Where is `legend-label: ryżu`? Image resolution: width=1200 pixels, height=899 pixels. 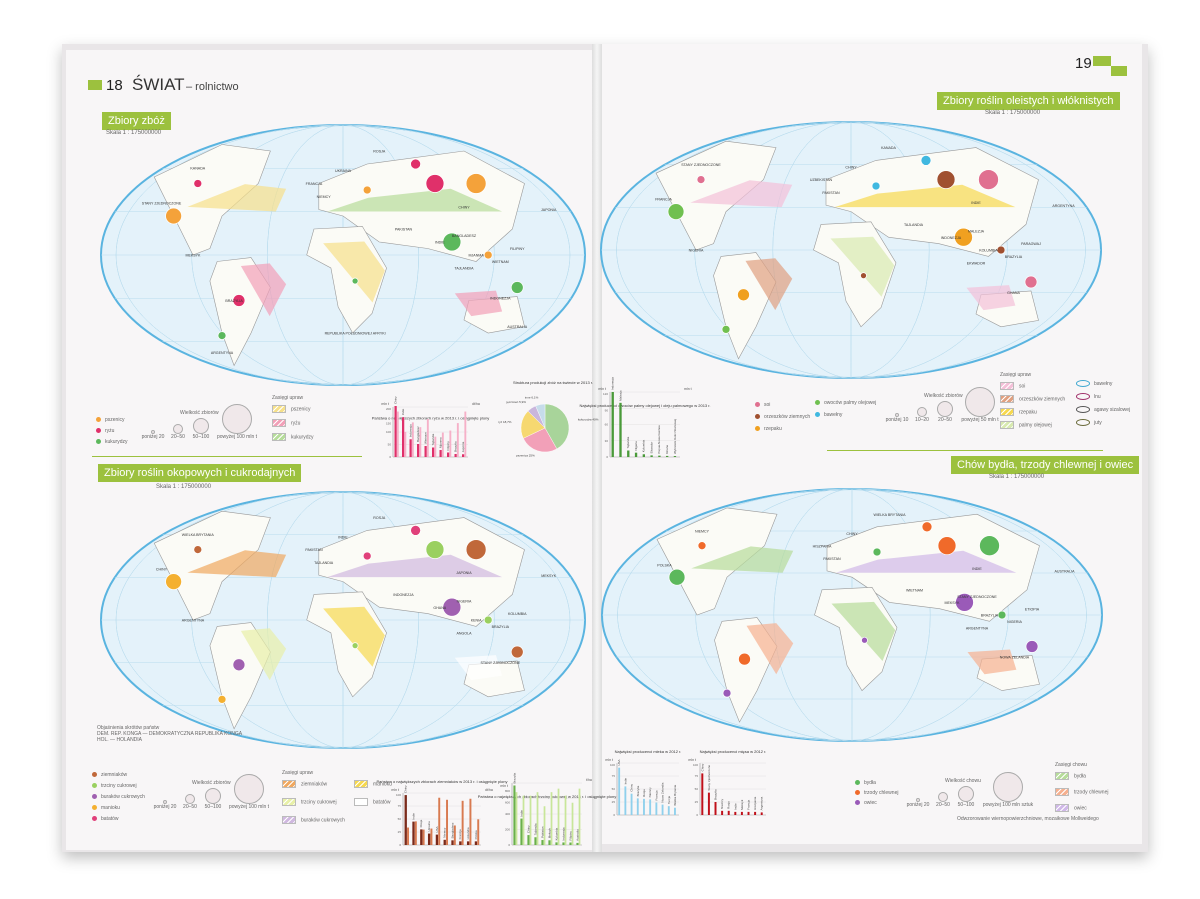
legend-label: ryżu is located at coordinates (296, 423).